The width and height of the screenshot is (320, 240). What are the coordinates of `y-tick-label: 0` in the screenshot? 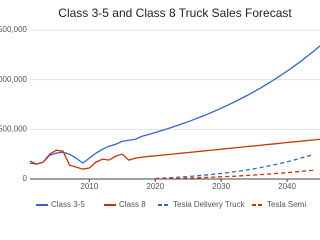 It's located at (25, 178).